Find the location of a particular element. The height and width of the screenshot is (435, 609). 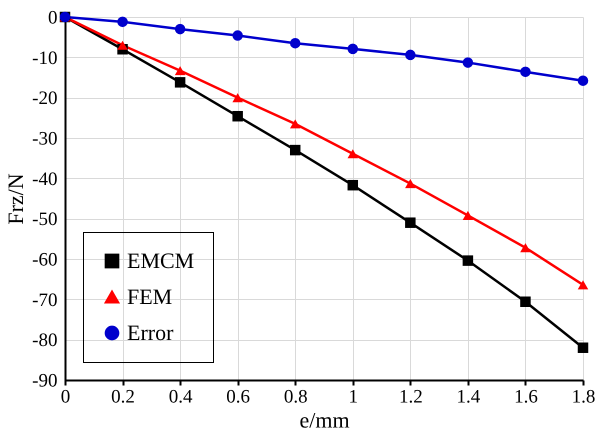

x-tick-label: 0.2 is located at coordinates (123, 397).